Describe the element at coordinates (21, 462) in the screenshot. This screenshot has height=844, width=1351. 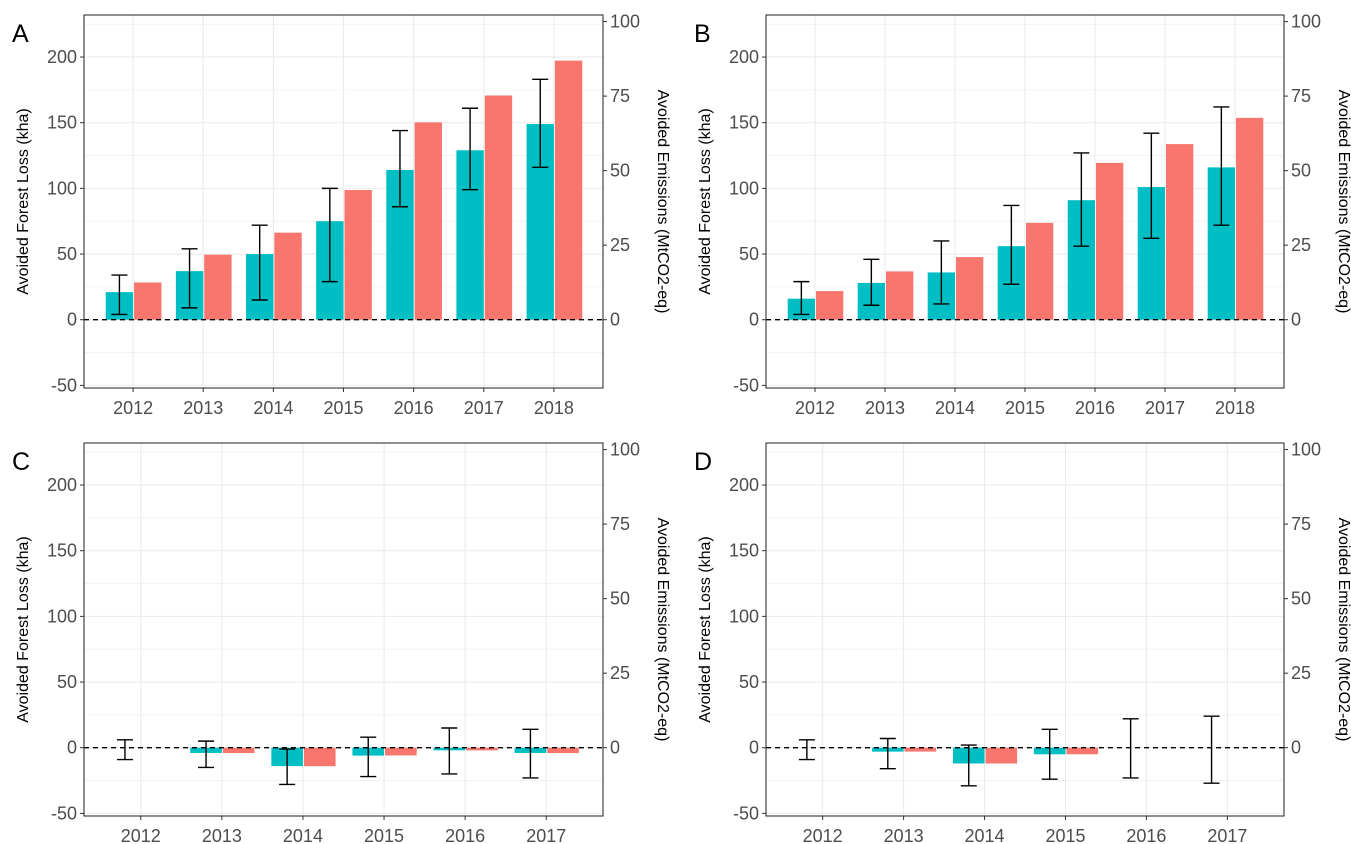
I see `panel-label: C` at that location.